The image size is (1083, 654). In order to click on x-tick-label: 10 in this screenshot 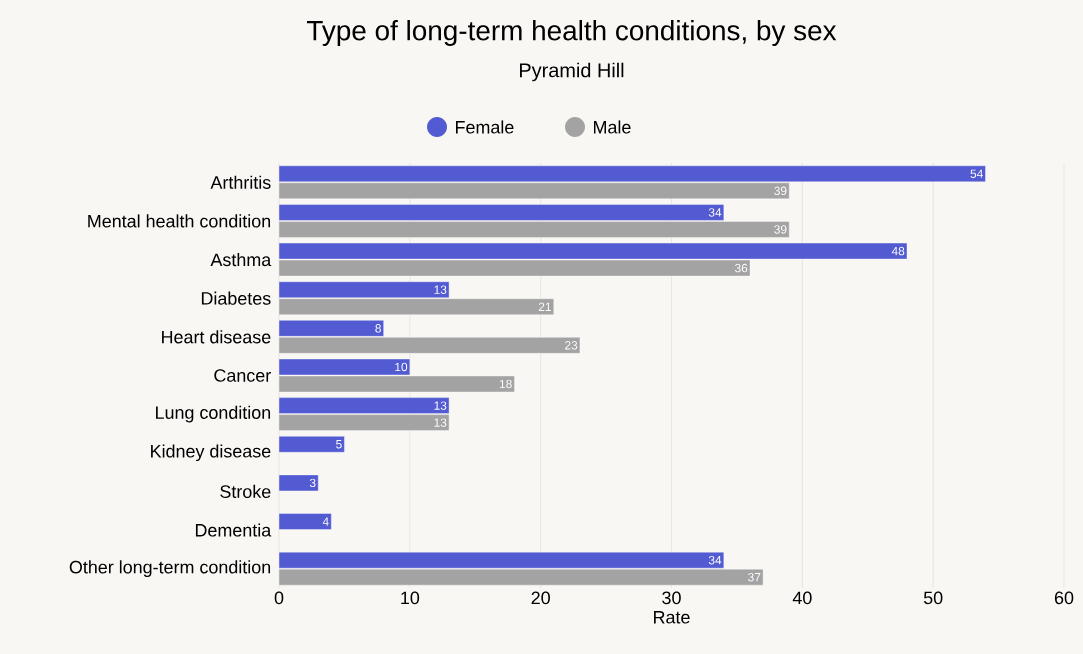, I will do `click(410, 598)`.